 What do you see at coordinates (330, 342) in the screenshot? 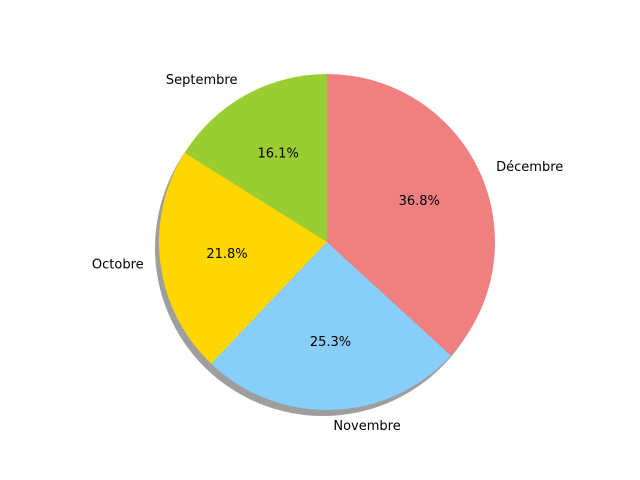
I see `pct-label-novembre: 25.3%` at bounding box center [330, 342].